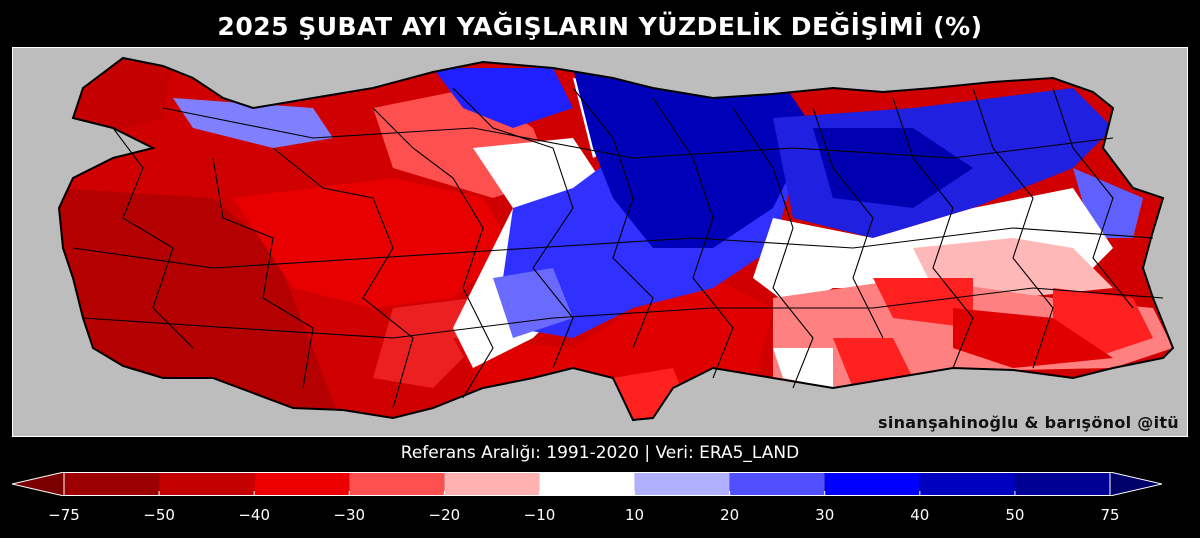 This screenshot has width=1200, height=538. Describe the element at coordinates (730, 515) in the screenshot. I see `colorbar-tick-label: 20` at that location.